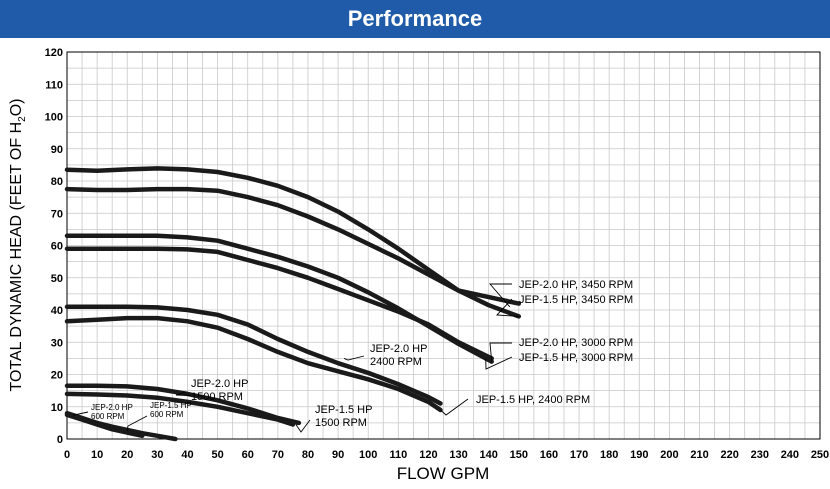 The height and width of the screenshot is (489, 830). What do you see at coordinates (57, 408) in the screenshot?
I see `y-tick-label: 10` at bounding box center [57, 408].